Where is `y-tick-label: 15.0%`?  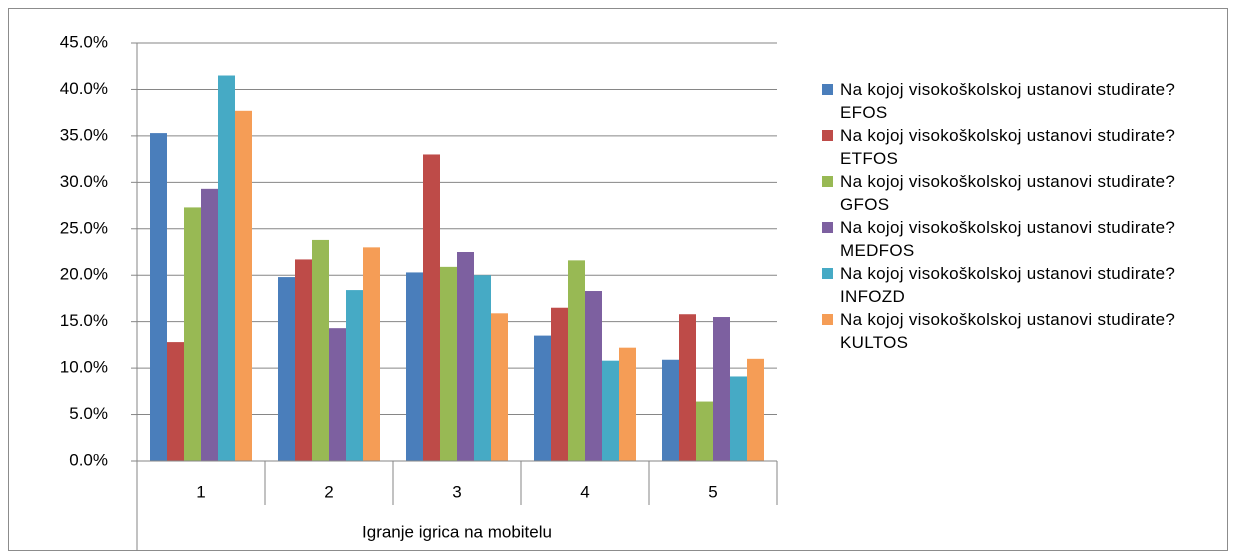 y-tick-label: 15.0% is located at coordinates (84, 320).